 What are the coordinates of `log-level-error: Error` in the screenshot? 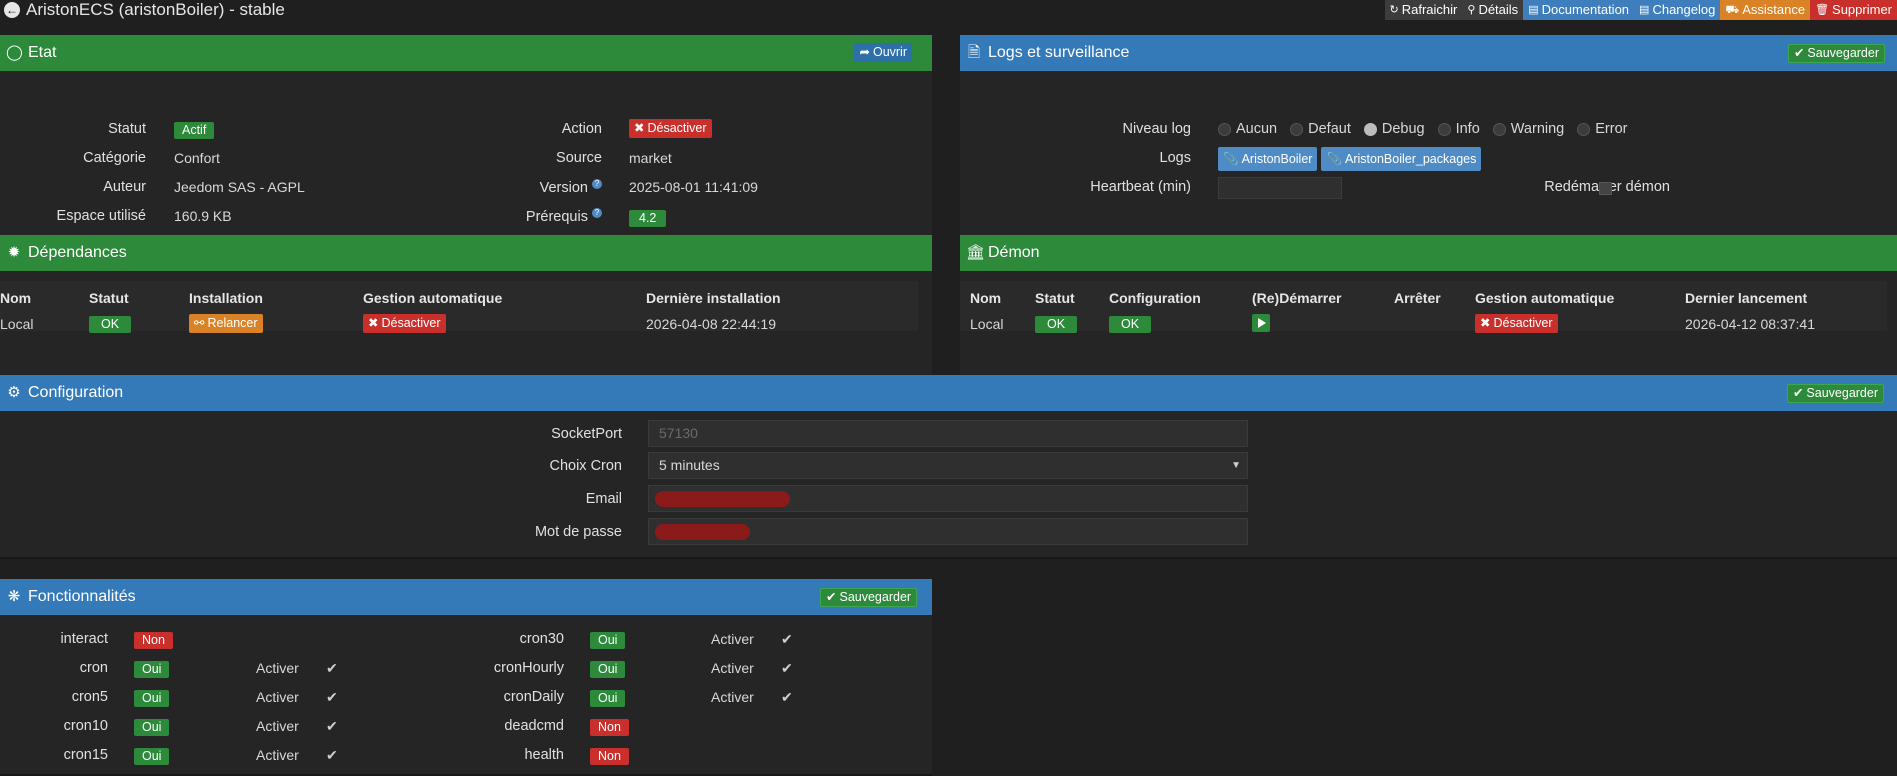 It's located at (1602, 129).